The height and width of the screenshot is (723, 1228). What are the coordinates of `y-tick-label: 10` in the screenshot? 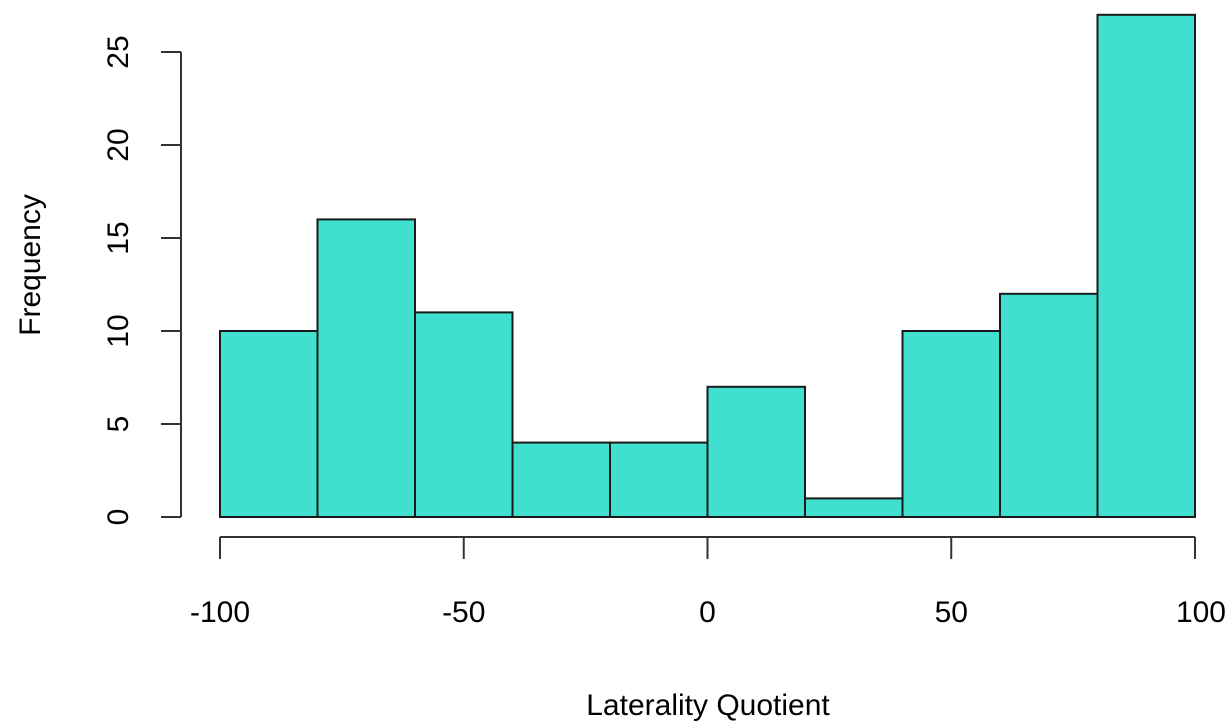 It's located at (118, 330).